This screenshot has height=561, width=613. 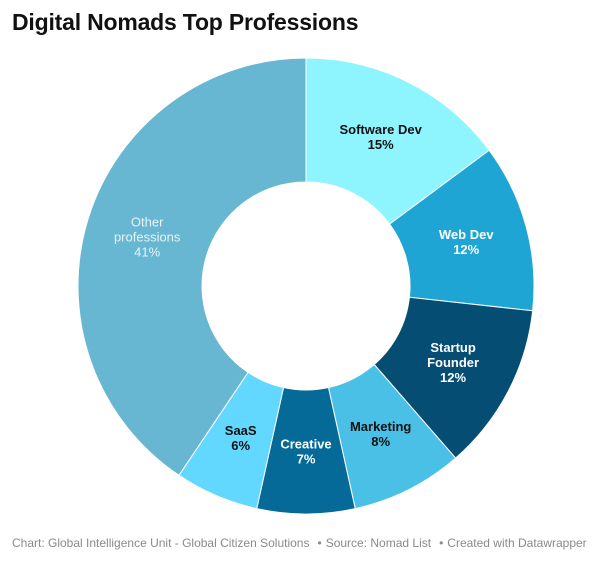 What do you see at coordinates (397, 141) in the screenshot?
I see `slice-software-dev` at bounding box center [397, 141].